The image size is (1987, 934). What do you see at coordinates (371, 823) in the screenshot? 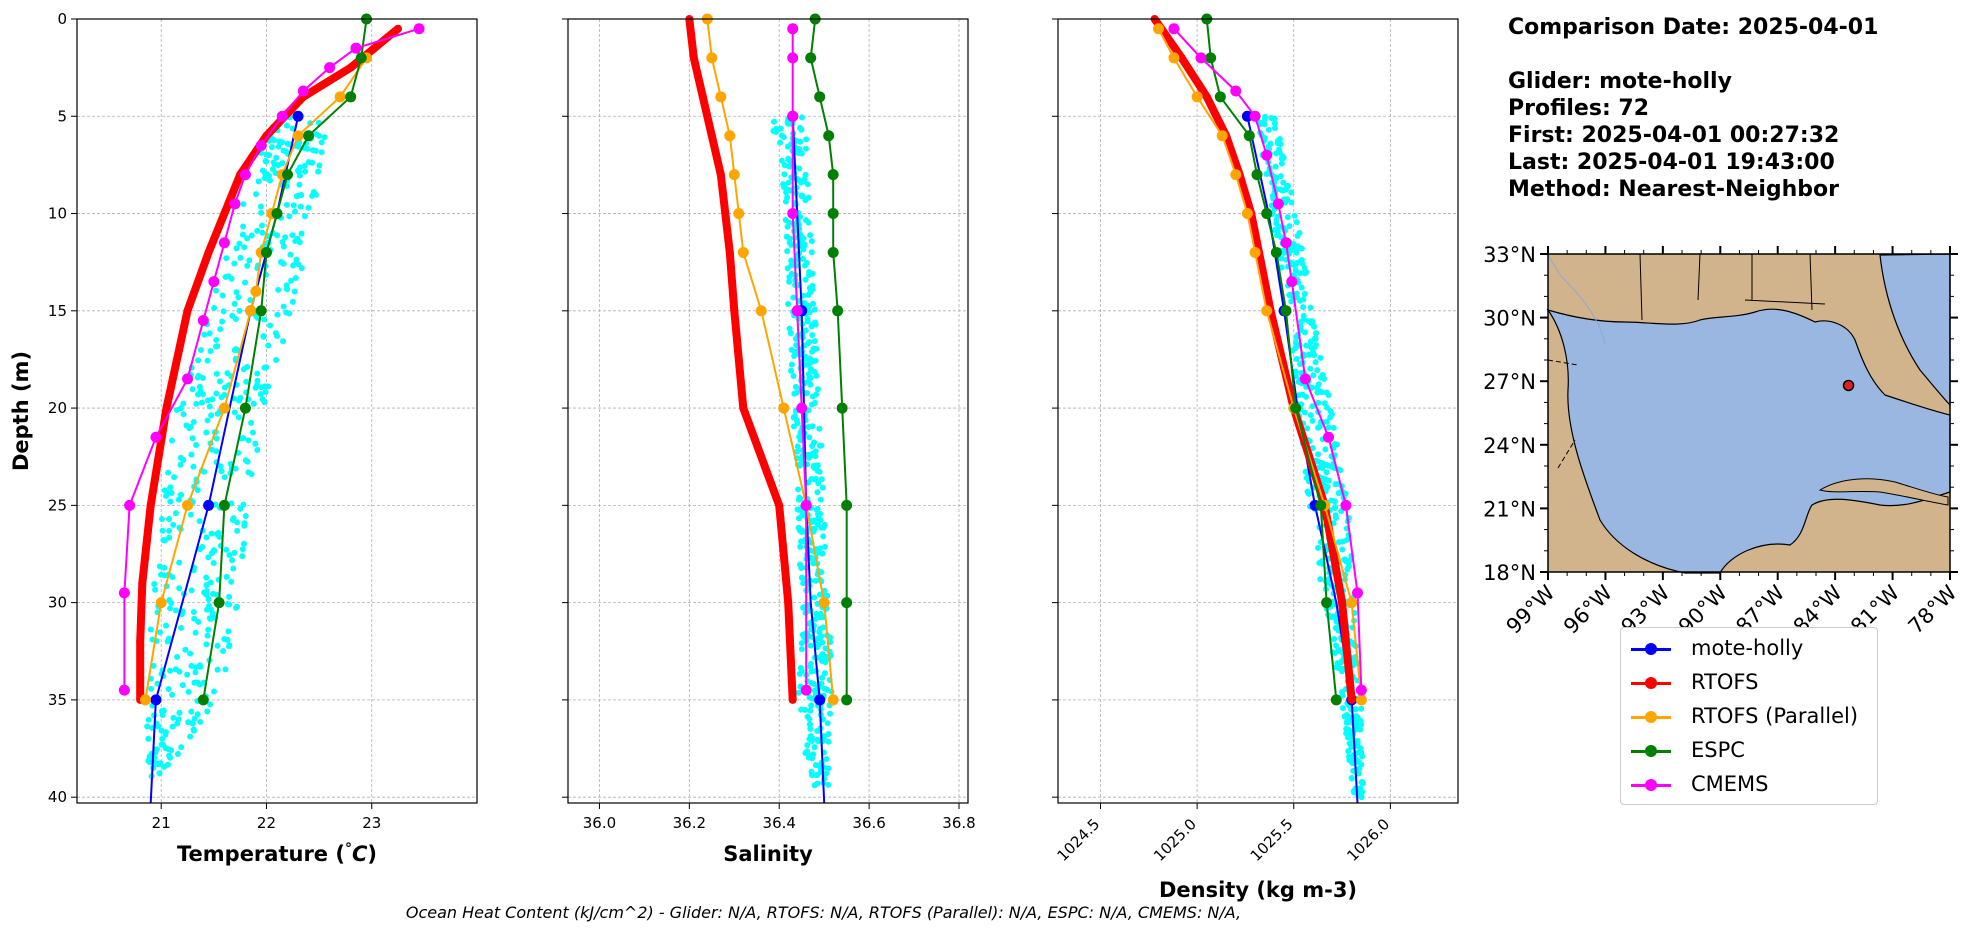
I see `x-tick-label: 23` at bounding box center [371, 823].